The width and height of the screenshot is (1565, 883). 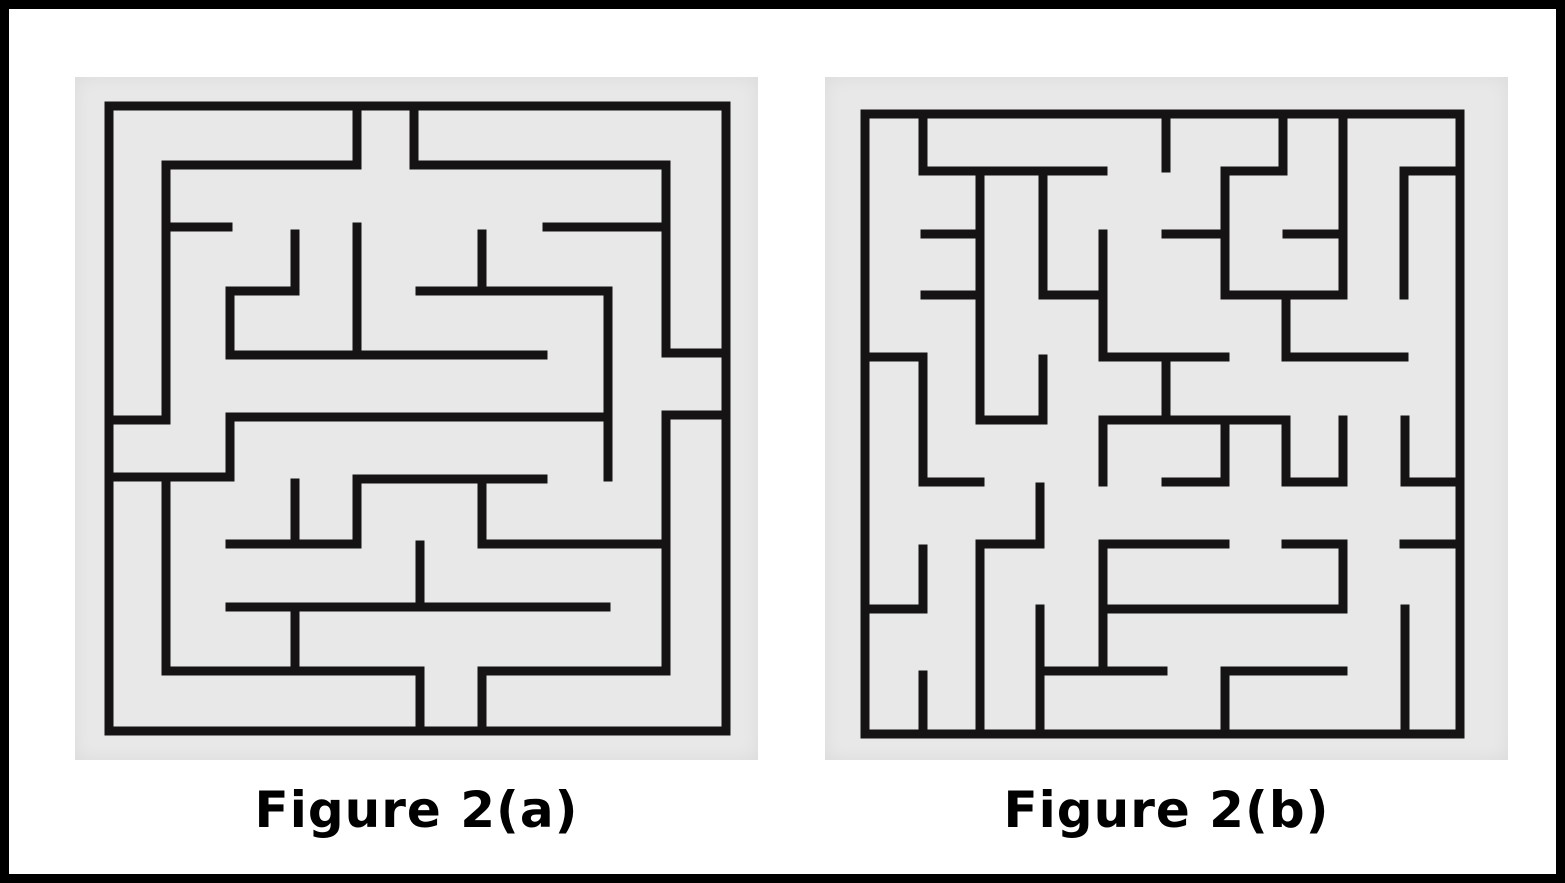 What do you see at coordinates (1166, 810) in the screenshot?
I see `figure-caption-b: Figure 2(b)` at bounding box center [1166, 810].